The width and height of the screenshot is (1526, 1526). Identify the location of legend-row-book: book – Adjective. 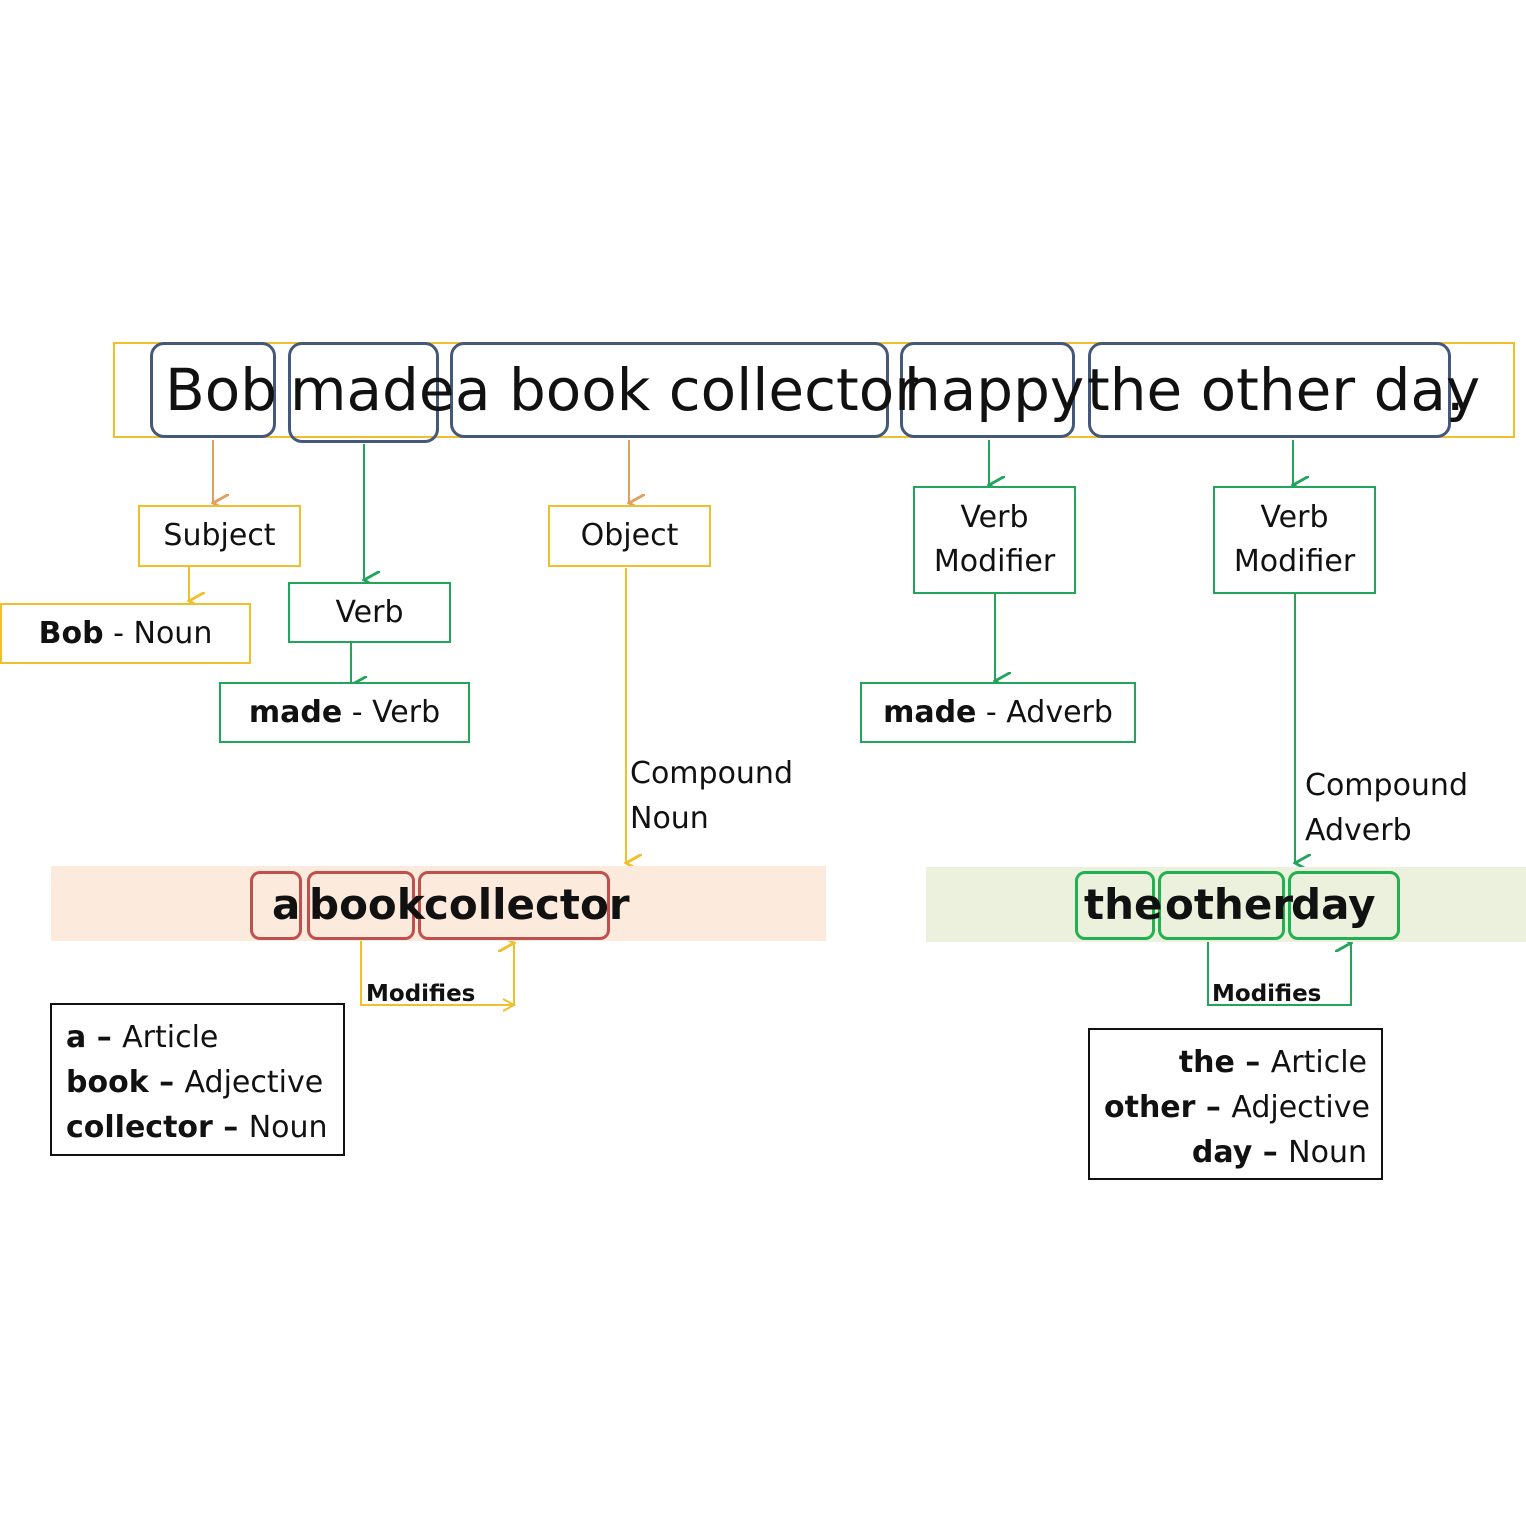
(197, 1082).